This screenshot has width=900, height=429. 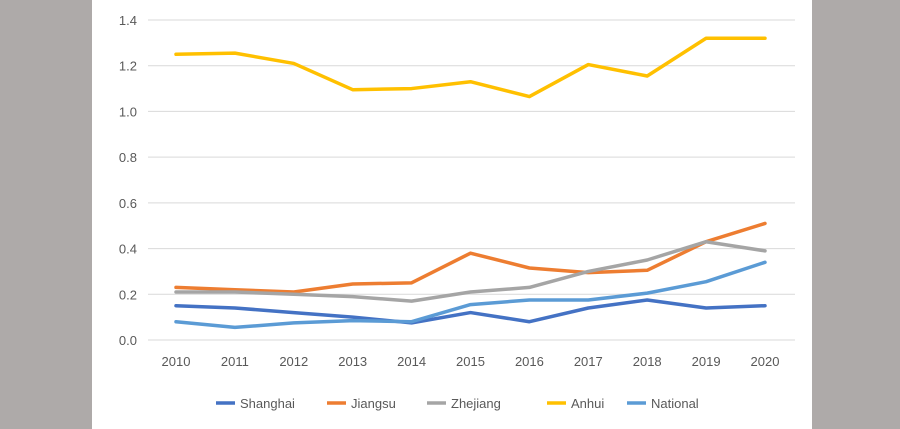 What do you see at coordinates (128, 157) in the screenshot?
I see `y-tick-label: 0.8` at bounding box center [128, 157].